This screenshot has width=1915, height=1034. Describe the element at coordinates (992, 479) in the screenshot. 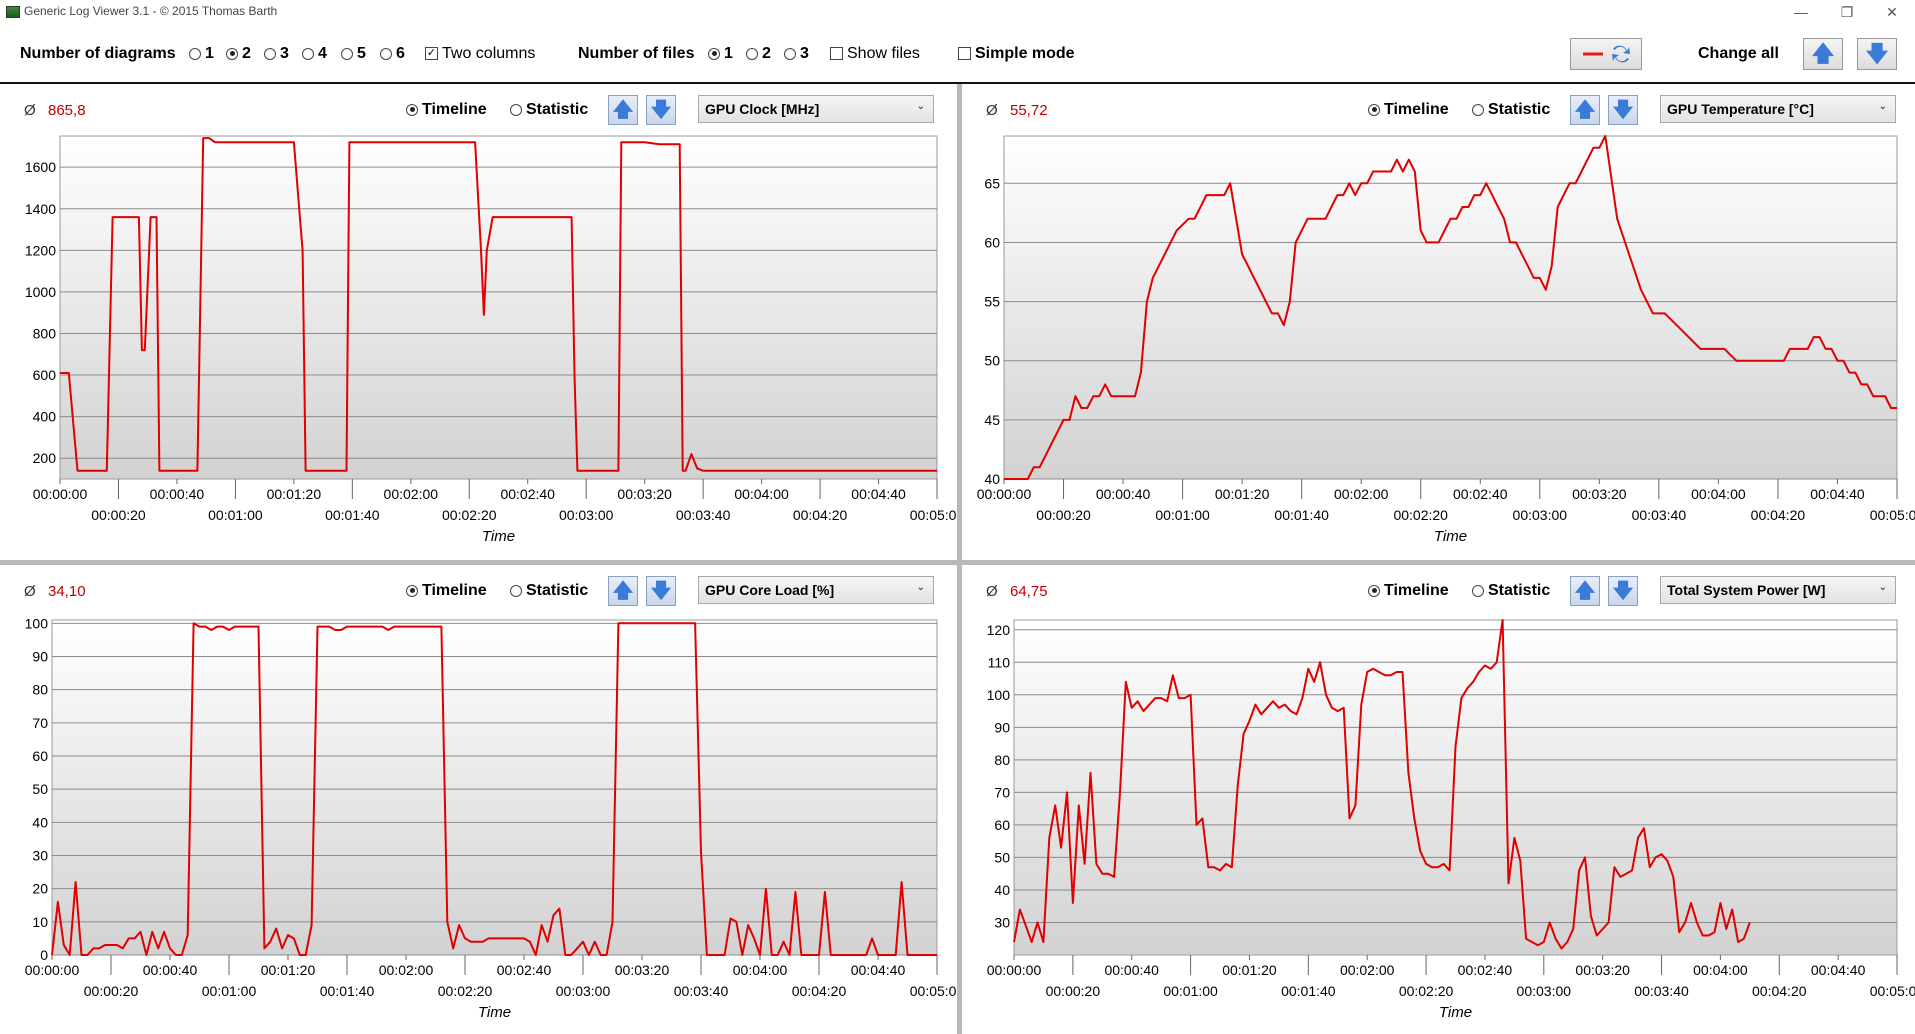

I see `y-tick-label: 40` at that location.